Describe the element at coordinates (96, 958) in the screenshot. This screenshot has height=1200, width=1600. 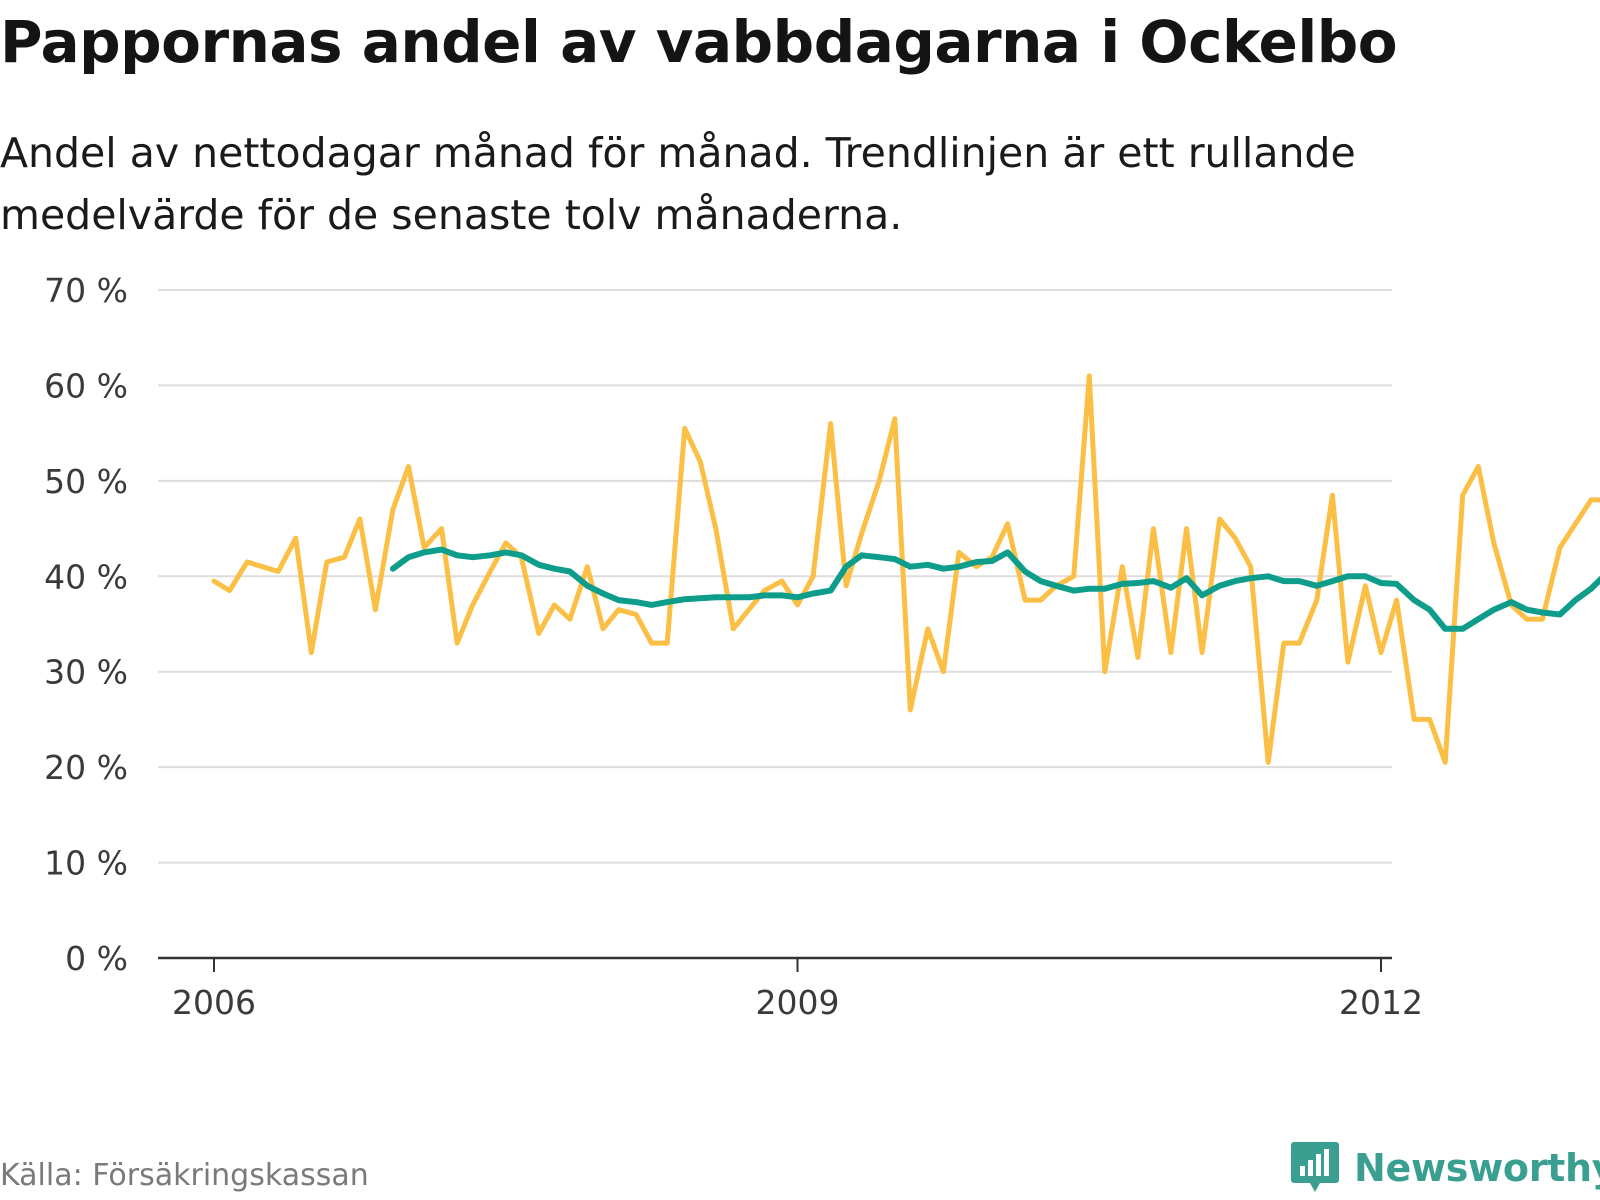
I see `y-tick-label: 0 %` at that location.